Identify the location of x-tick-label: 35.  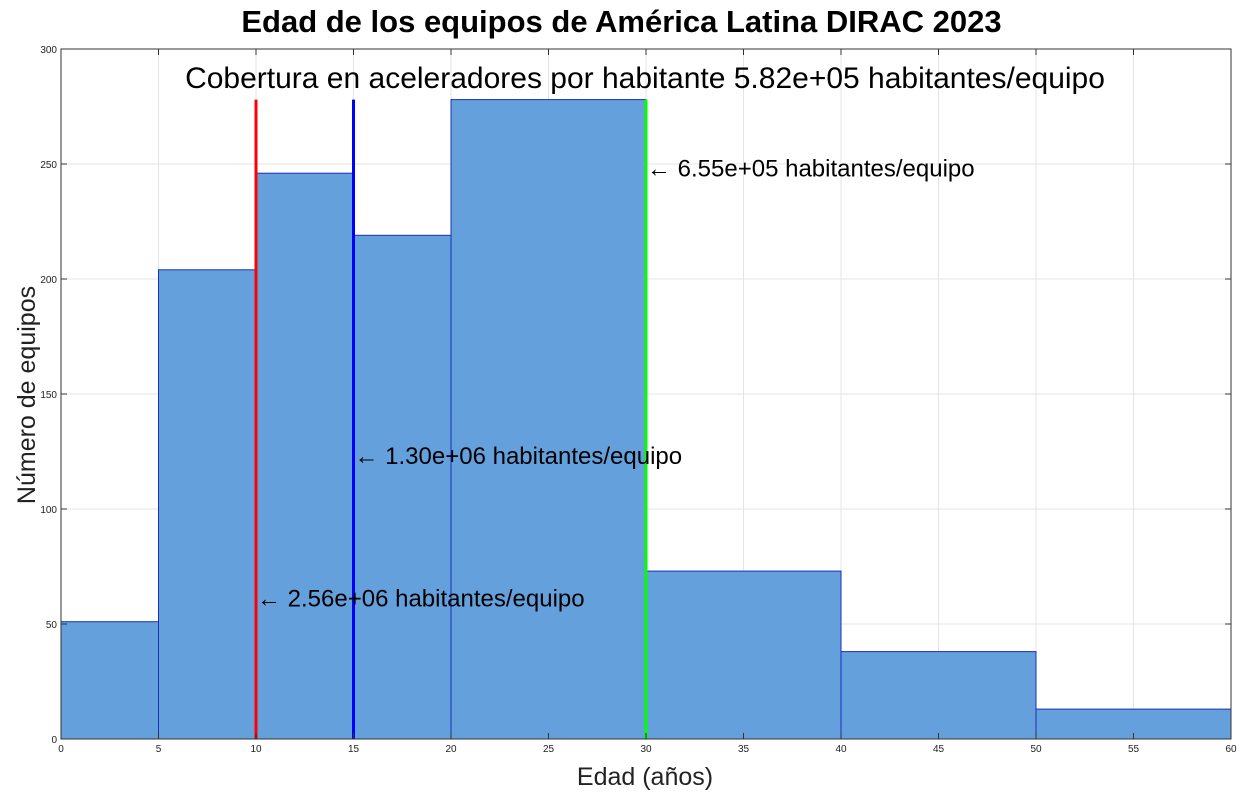
(744, 749).